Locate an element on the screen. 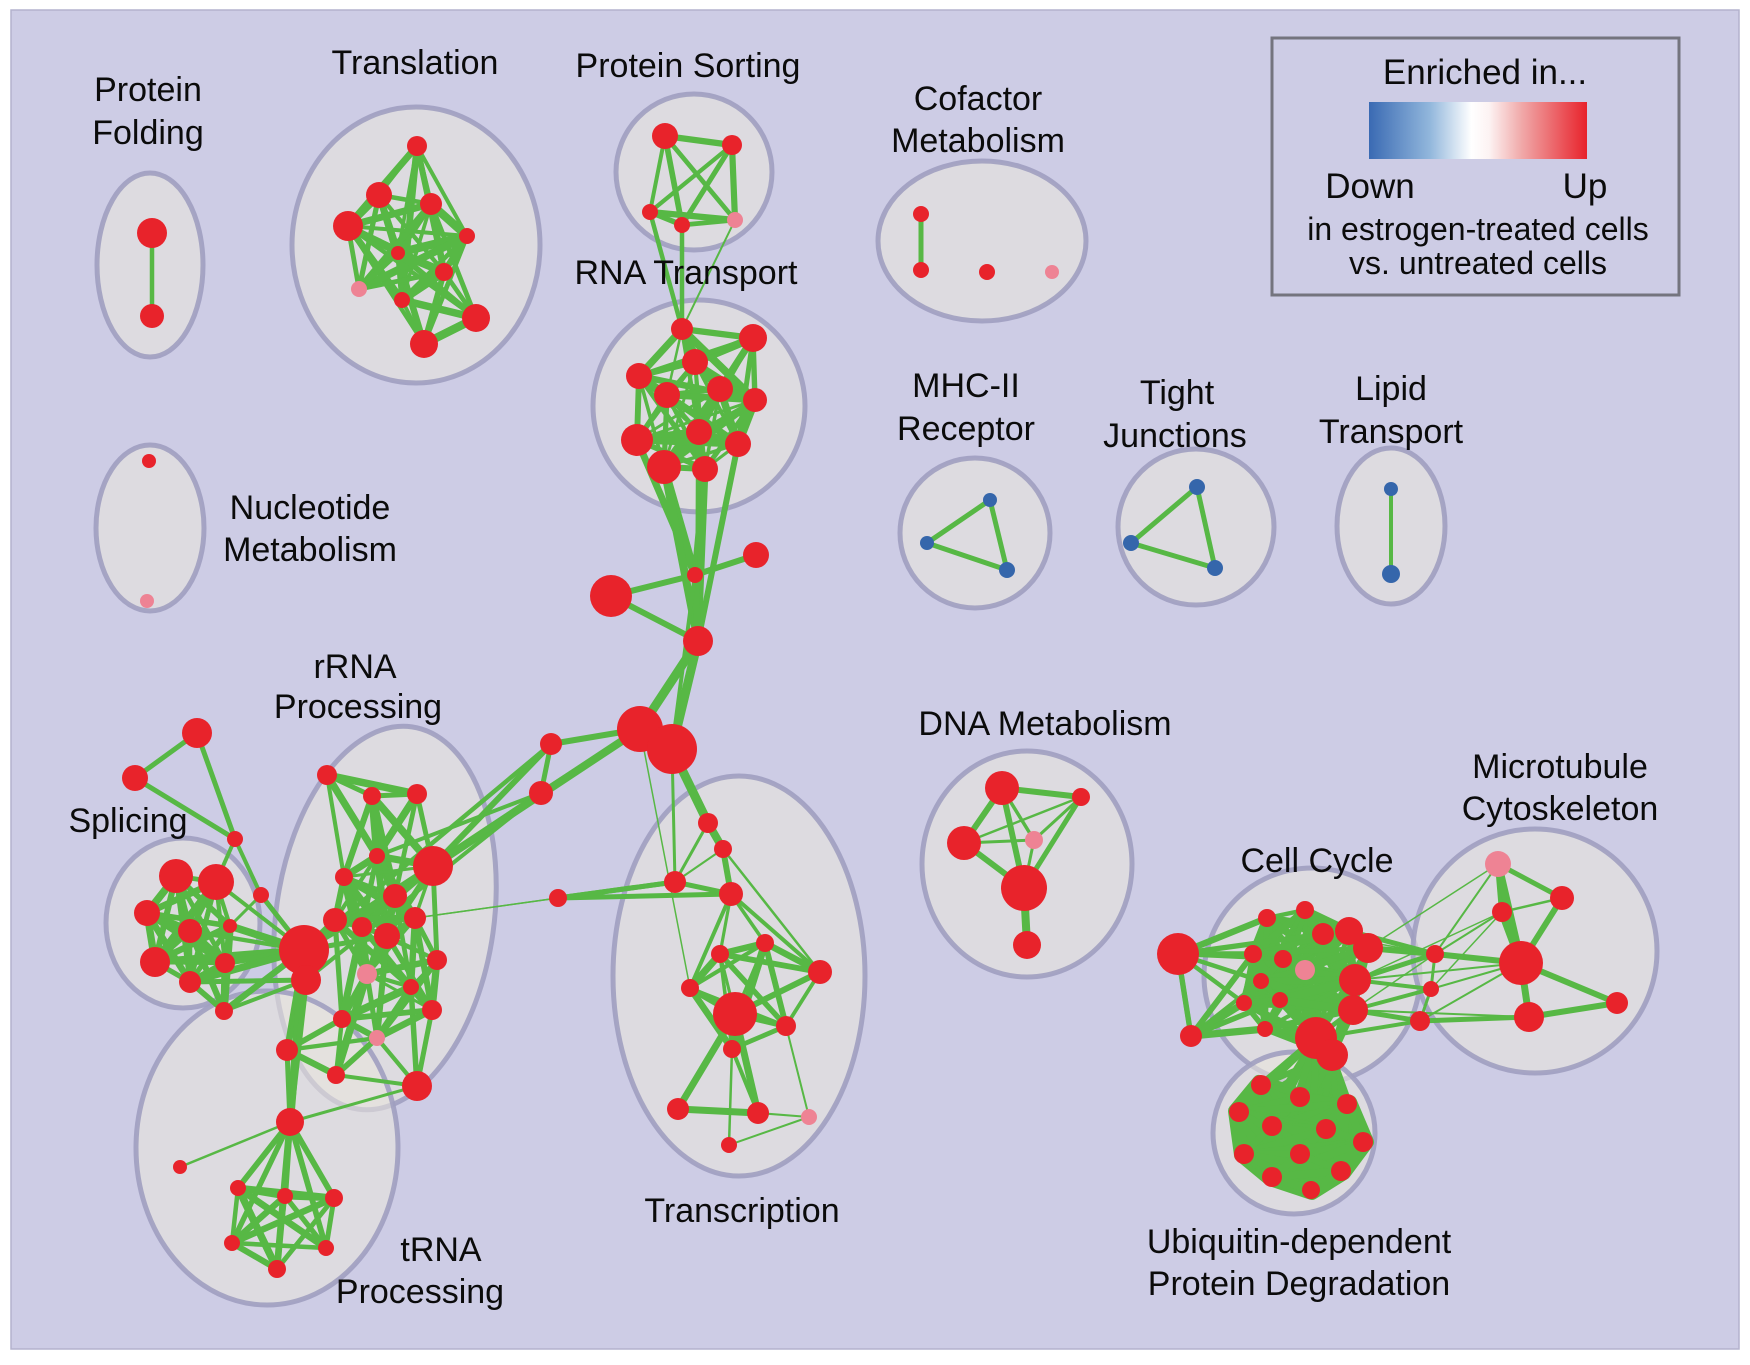  svg-text: MHC-II is located at coordinates (966, 386).